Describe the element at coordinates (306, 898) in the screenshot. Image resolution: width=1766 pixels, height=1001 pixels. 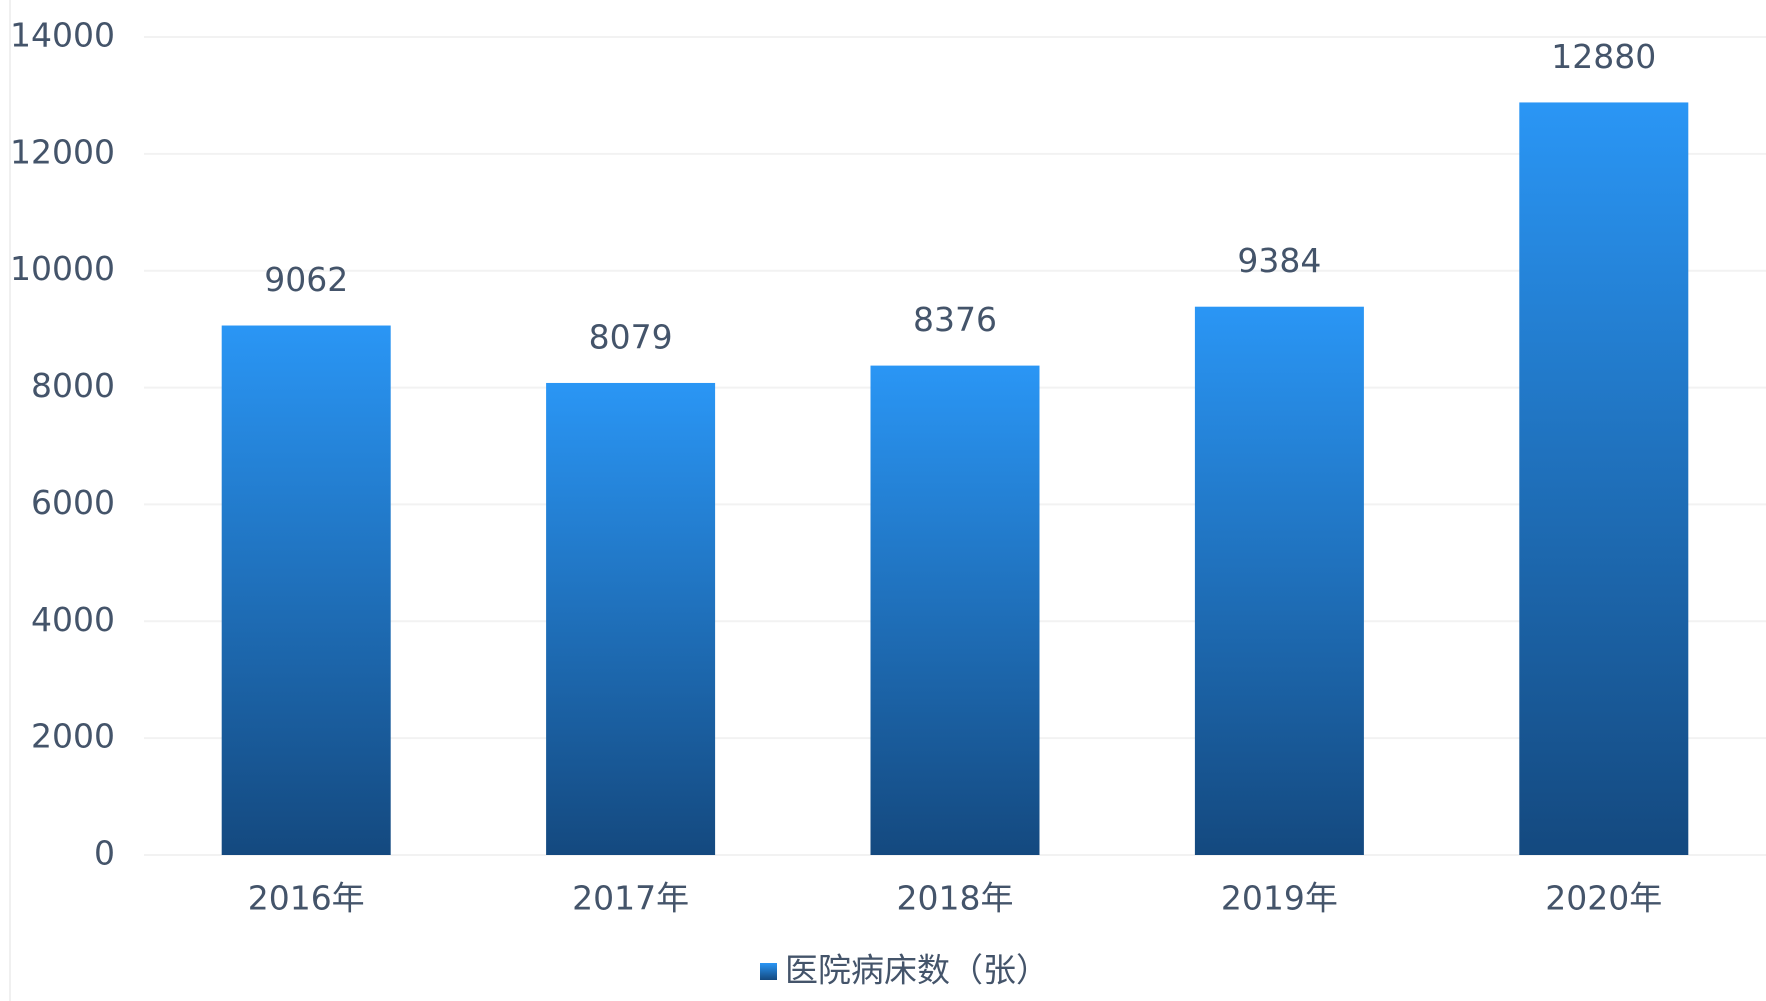
I see `x-tick-label: 2016年` at that location.